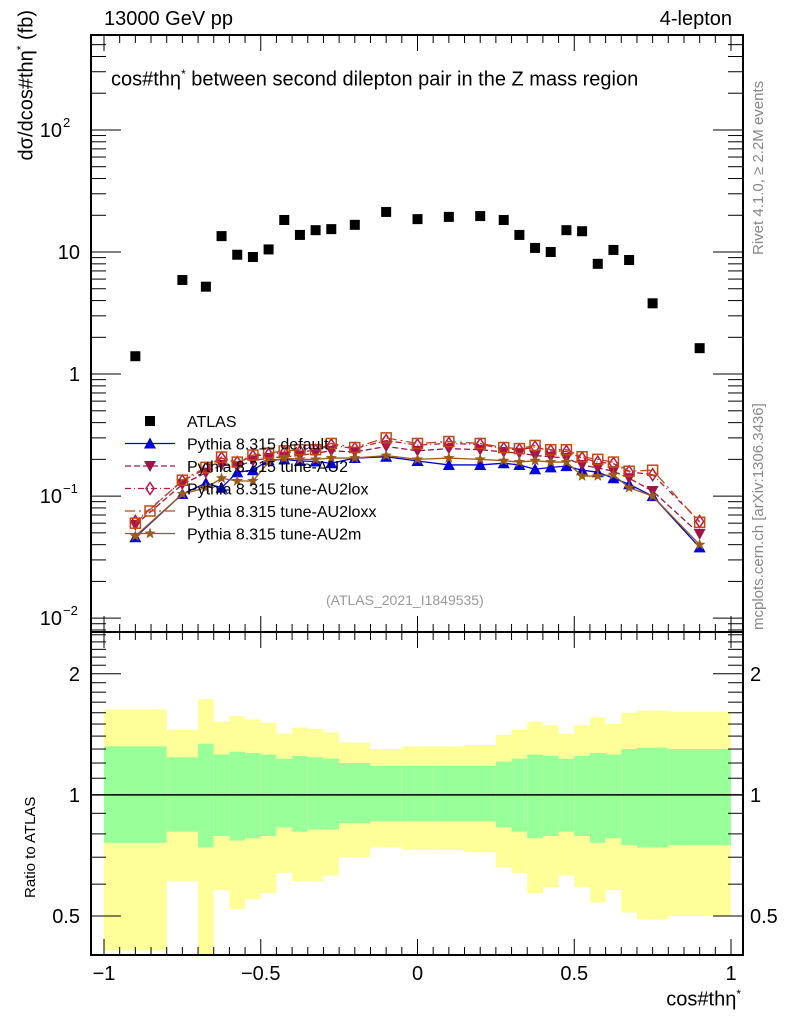  Describe the element at coordinates (70, 488) in the screenshot. I see `y-tick-exponent: −1` at that location.